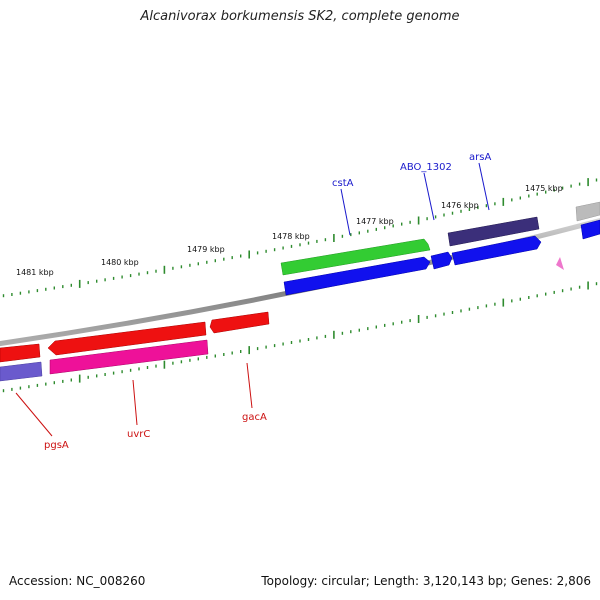  I want to click on gene-feature-cstA, so click(355, 257).